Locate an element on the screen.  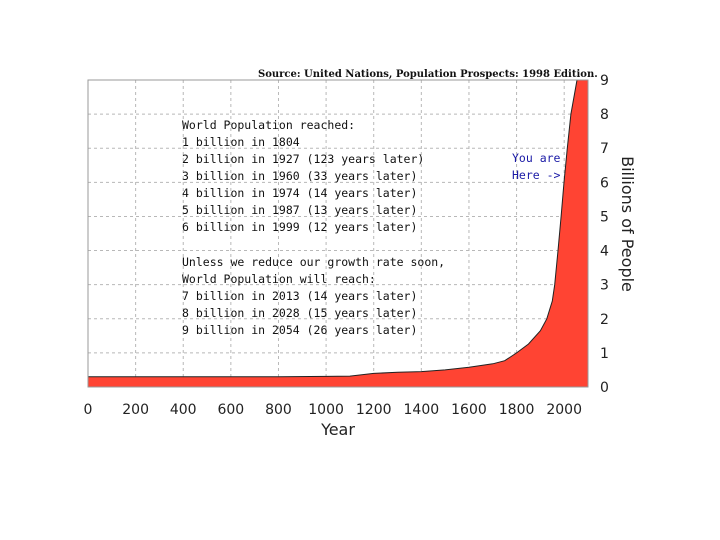
y-tick-label: 1 is located at coordinates (604, 354).